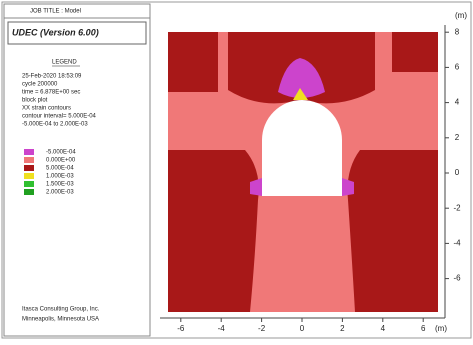 Image resolution: width=473 pixels, height=345 pixels. Describe the element at coordinates (457, 102) in the screenshot. I see `y-tick-label: 4` at that location.